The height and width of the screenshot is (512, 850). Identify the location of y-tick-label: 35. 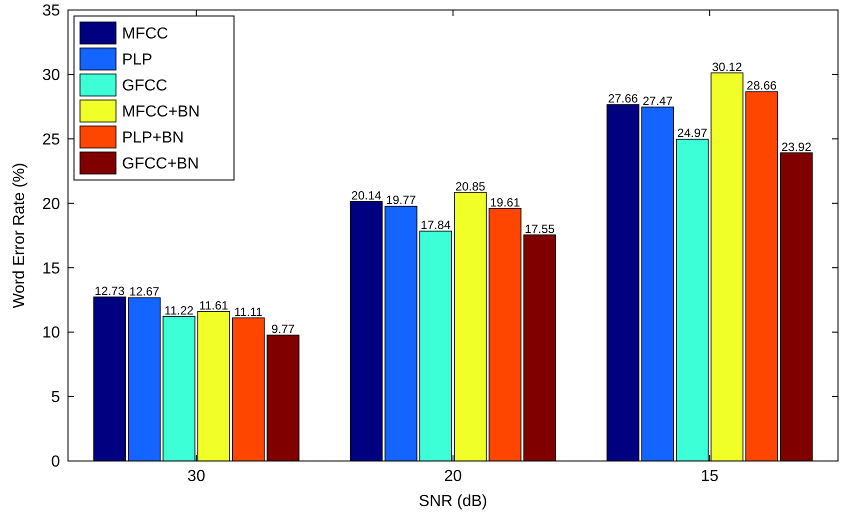
(51, 11).